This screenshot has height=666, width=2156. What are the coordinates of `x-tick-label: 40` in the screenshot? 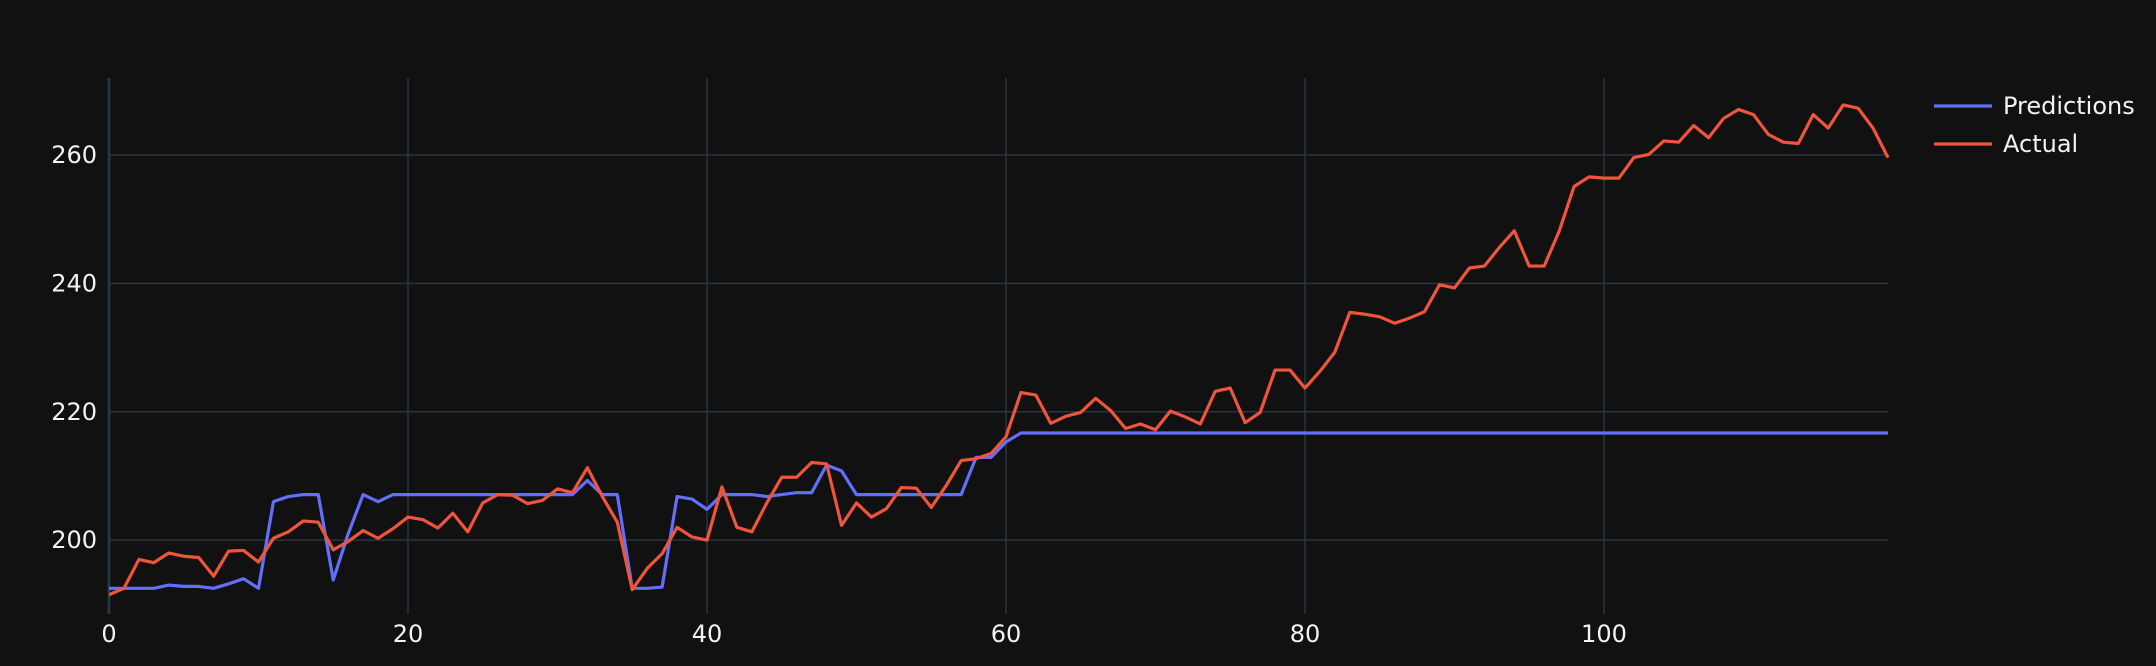 It's located at (707, 634).